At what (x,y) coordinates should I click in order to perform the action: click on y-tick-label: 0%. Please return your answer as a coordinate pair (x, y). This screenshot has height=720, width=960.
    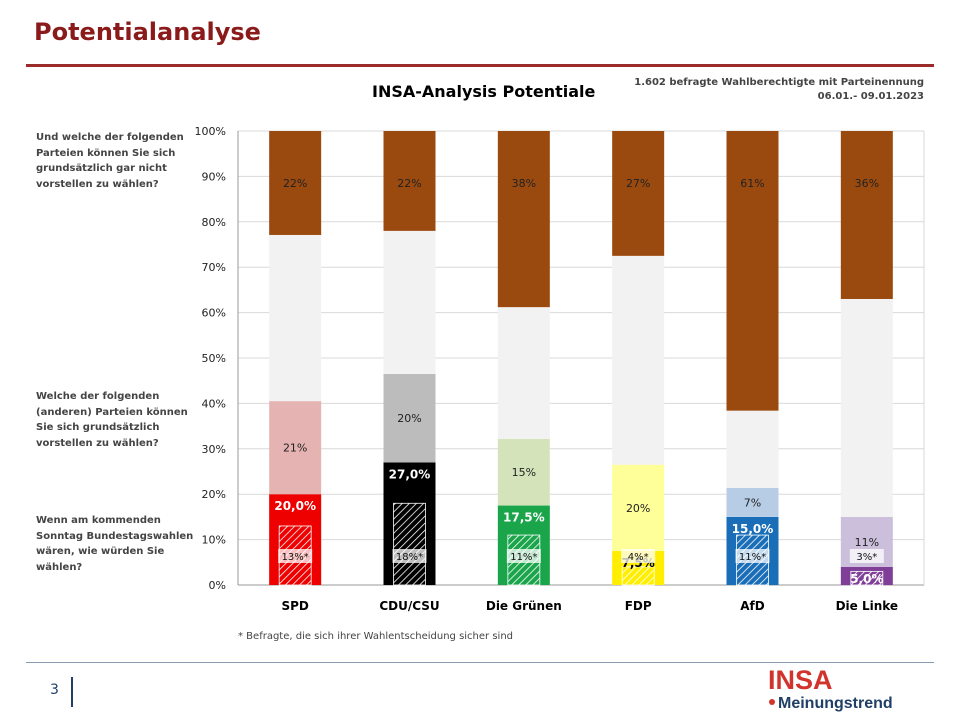
    Looking at the image, I should click on (217, 585).